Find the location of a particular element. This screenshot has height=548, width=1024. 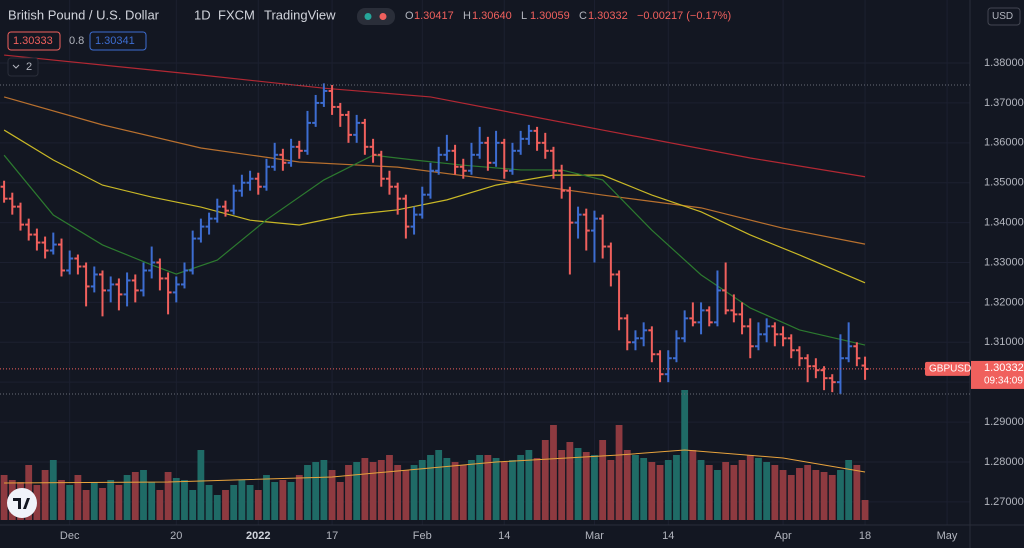

indicators-count: 2 is located at coordinates (29, 67).